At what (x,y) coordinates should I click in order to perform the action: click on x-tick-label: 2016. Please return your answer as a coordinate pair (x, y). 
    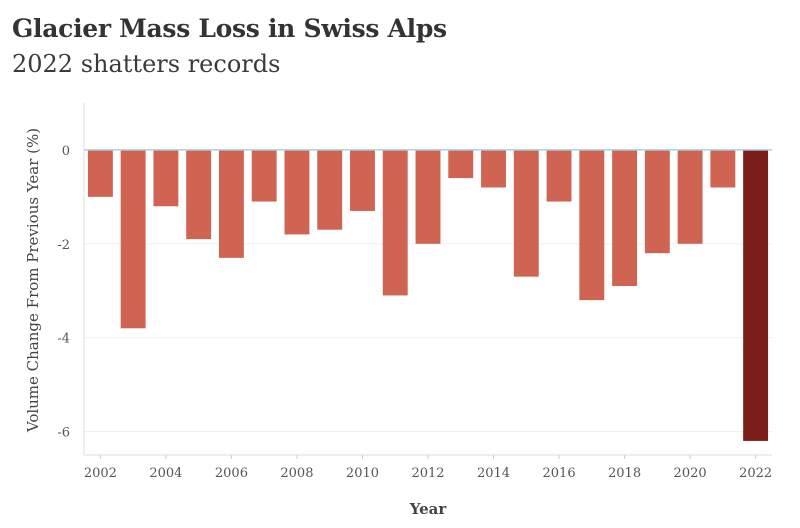
    Looking at the image, I should click on (559, 473).